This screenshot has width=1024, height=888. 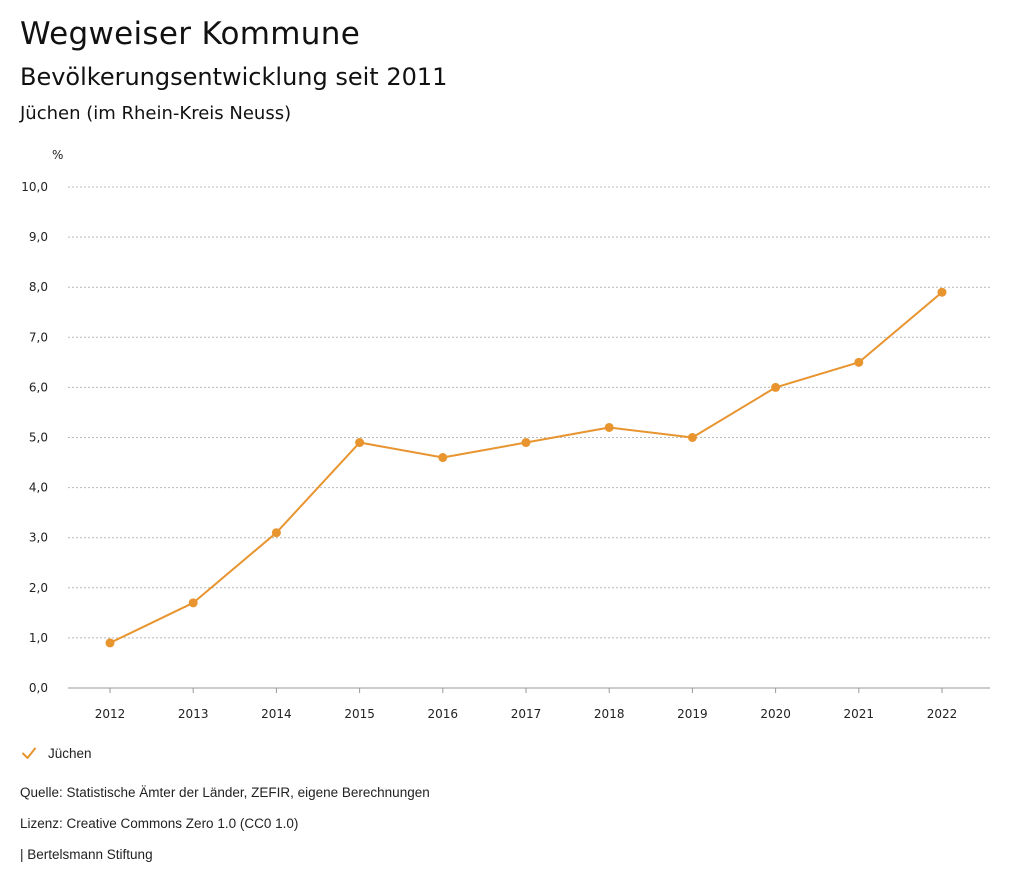 What do you see at coordinates (38, 438) in the screenshot?
I see `y-tick-label: 5,0` at bounding box center [38, 438].